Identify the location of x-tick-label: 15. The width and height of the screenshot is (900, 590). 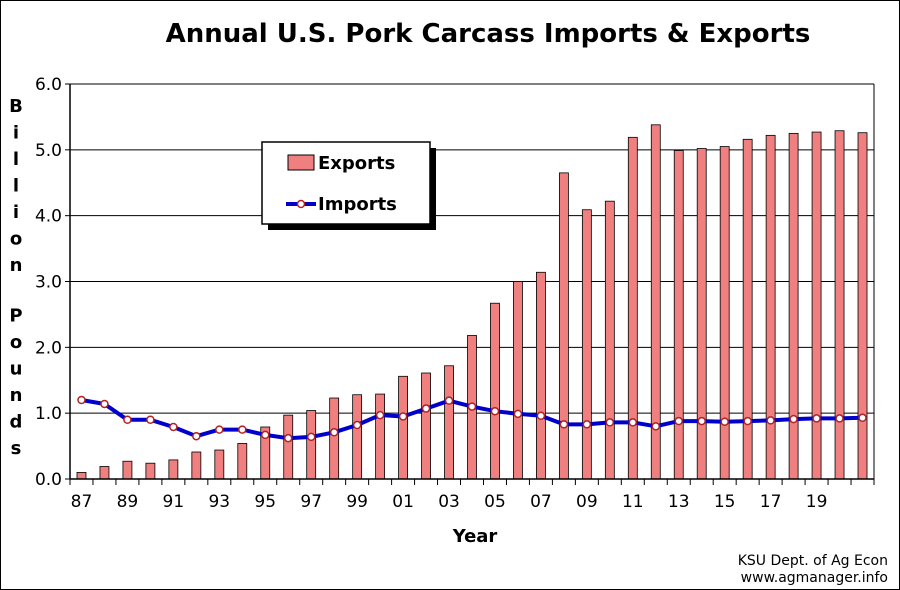
(725, 502).